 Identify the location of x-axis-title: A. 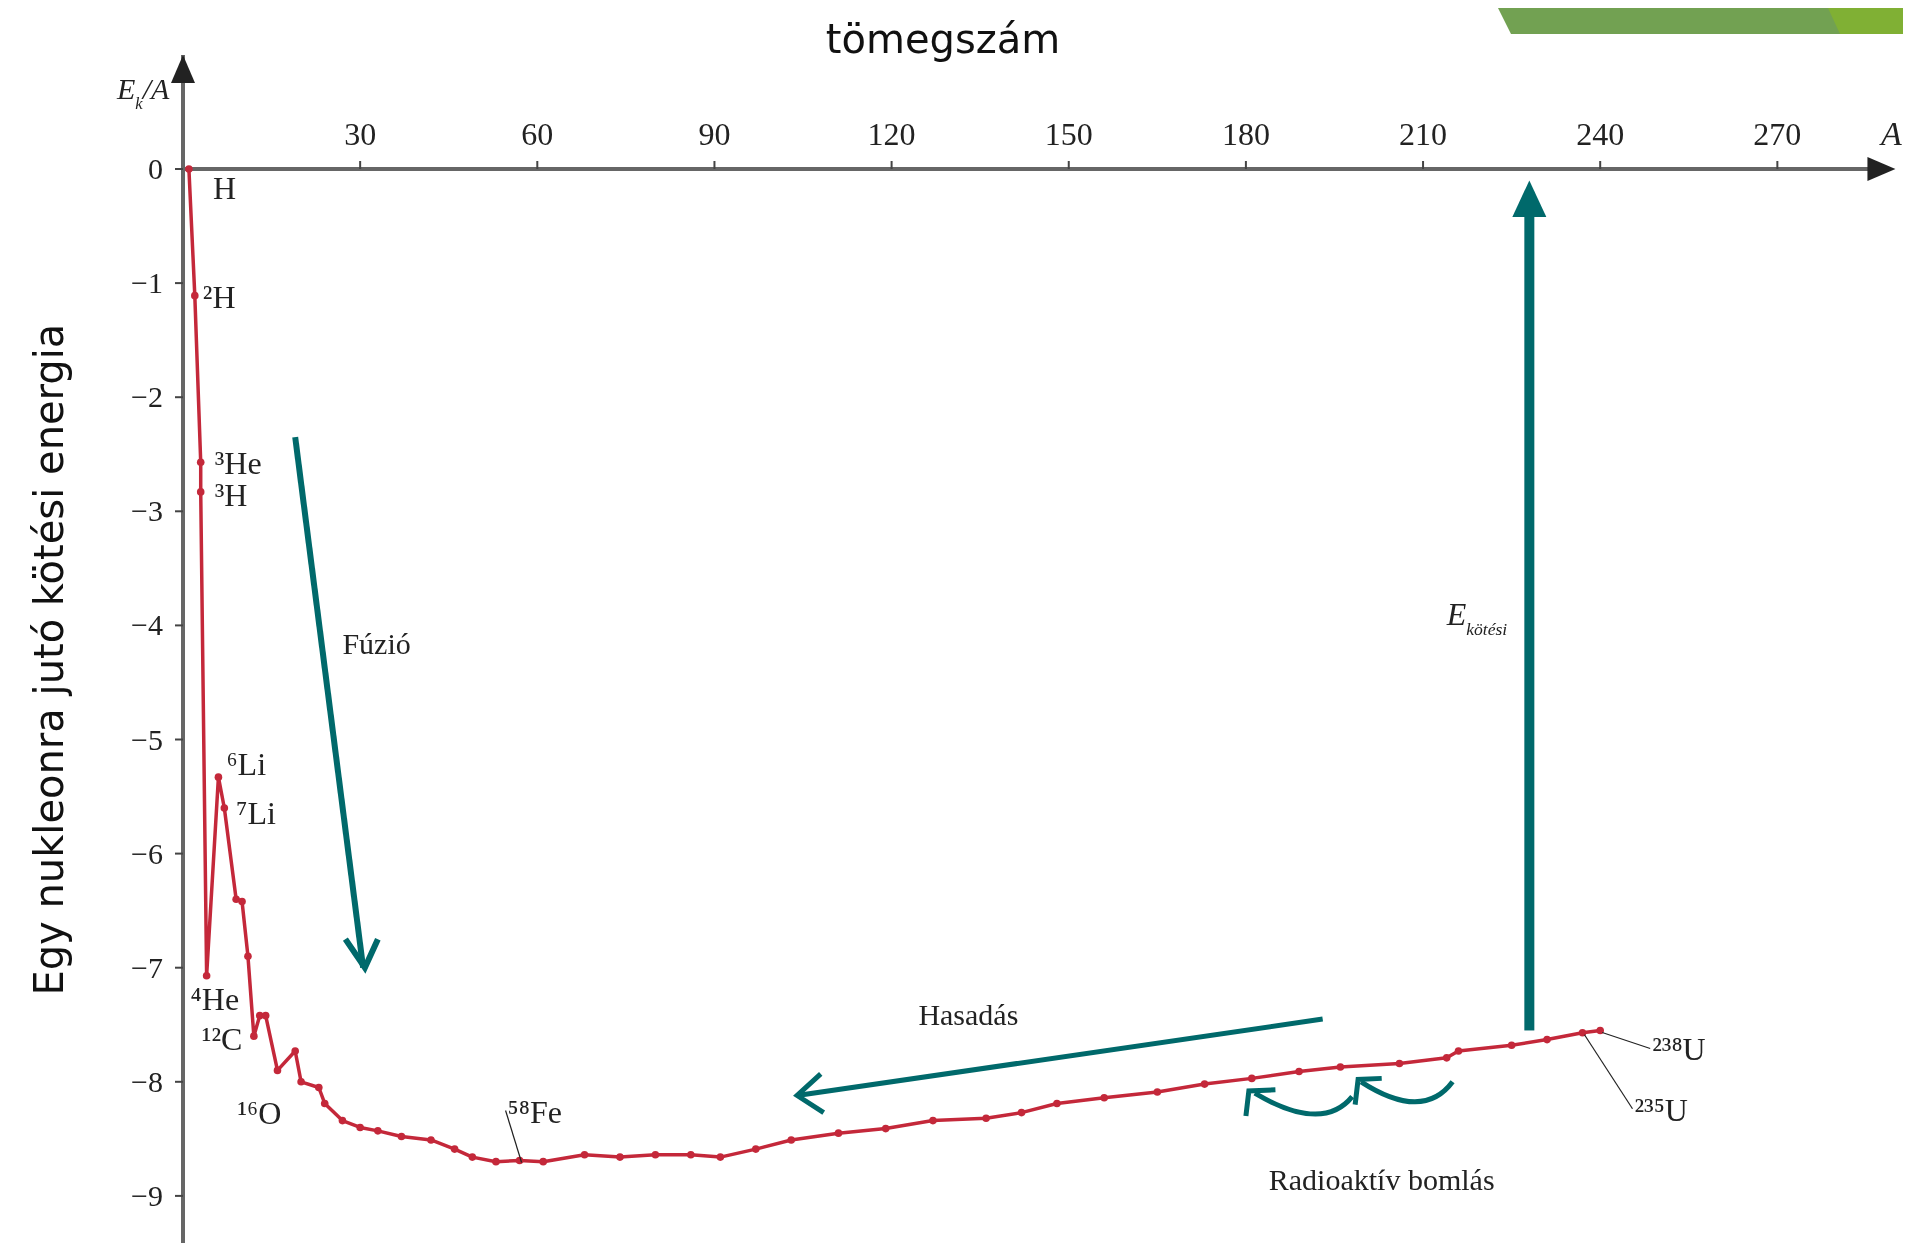
(1891, 133).